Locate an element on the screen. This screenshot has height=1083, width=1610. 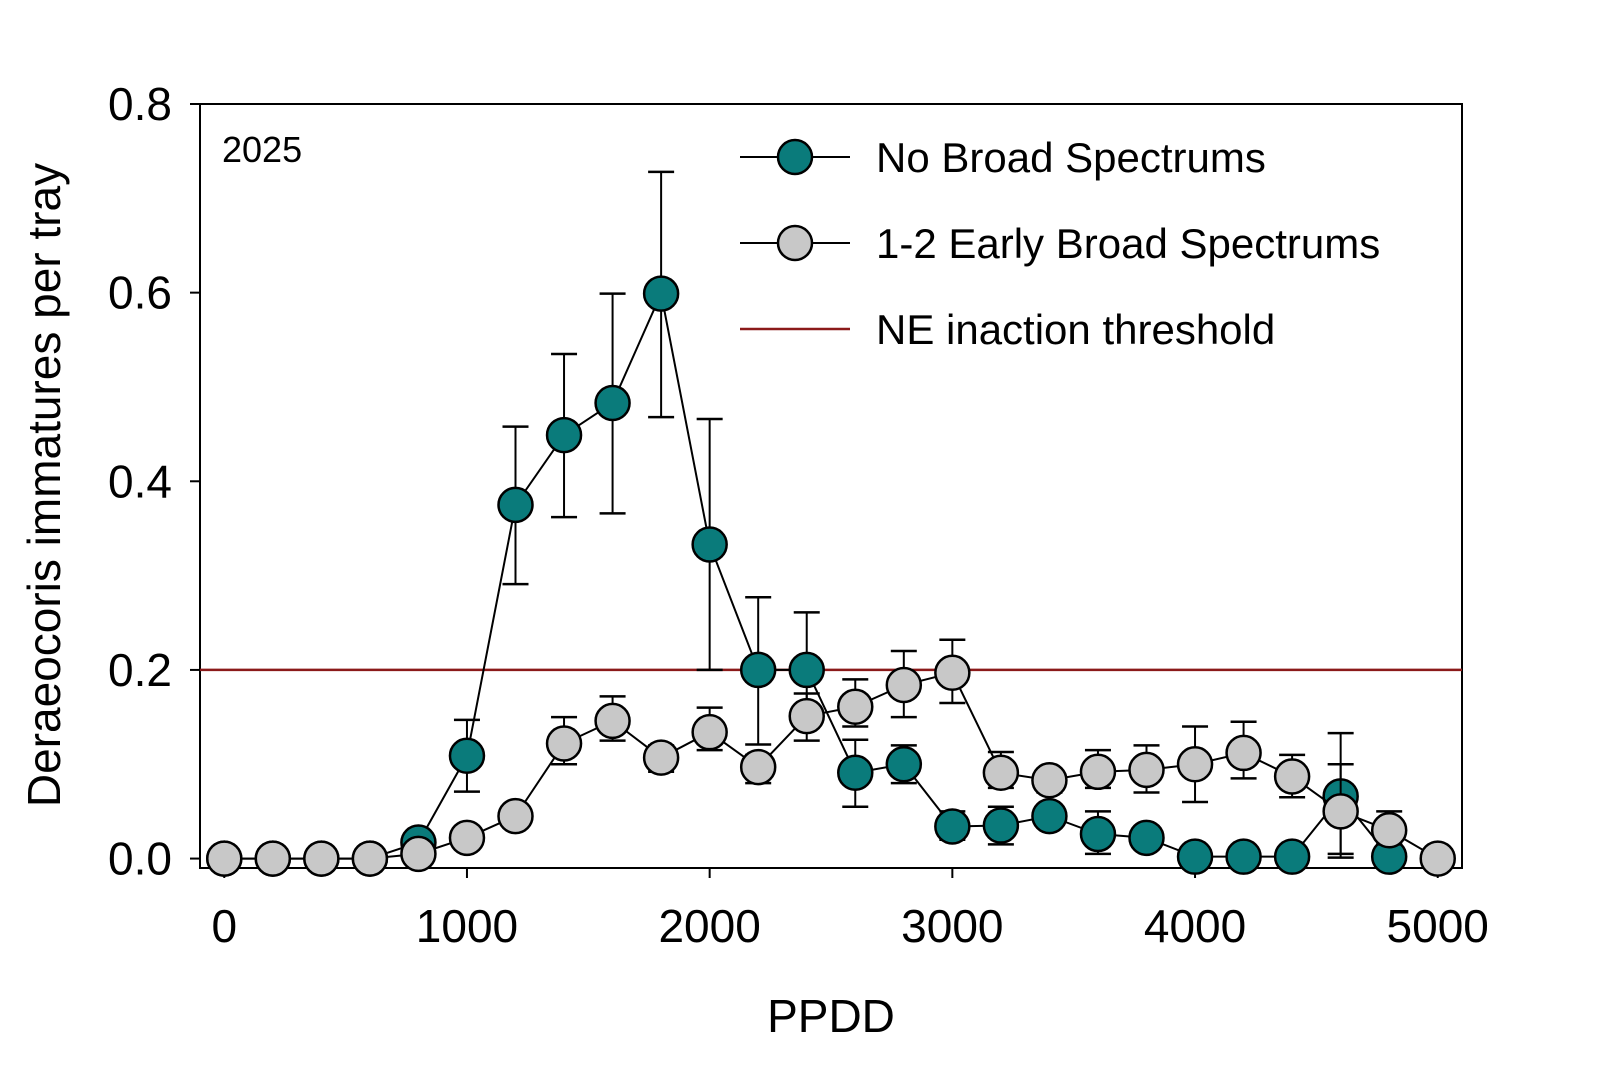
y-tick-label: 0.0 is located at coordinates (140, 859).